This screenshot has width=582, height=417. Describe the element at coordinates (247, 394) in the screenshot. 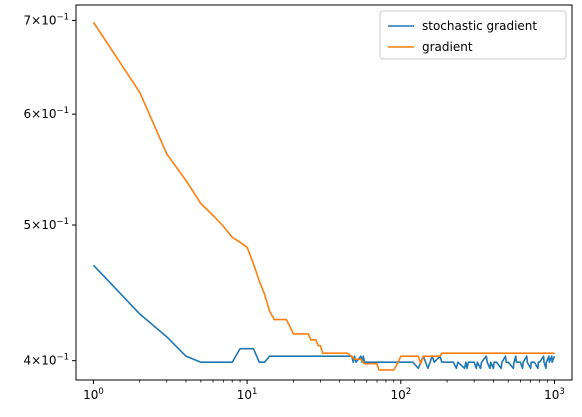

I see `x-tick-label-1: 101` at that location.